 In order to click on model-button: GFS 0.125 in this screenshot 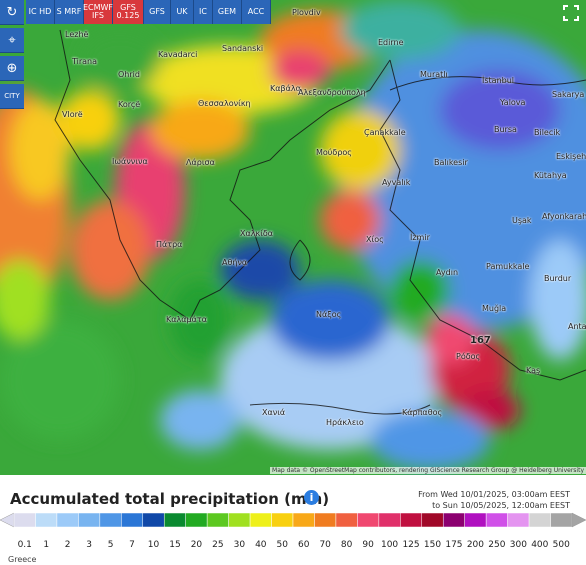, I will do `click(128, 12)`.